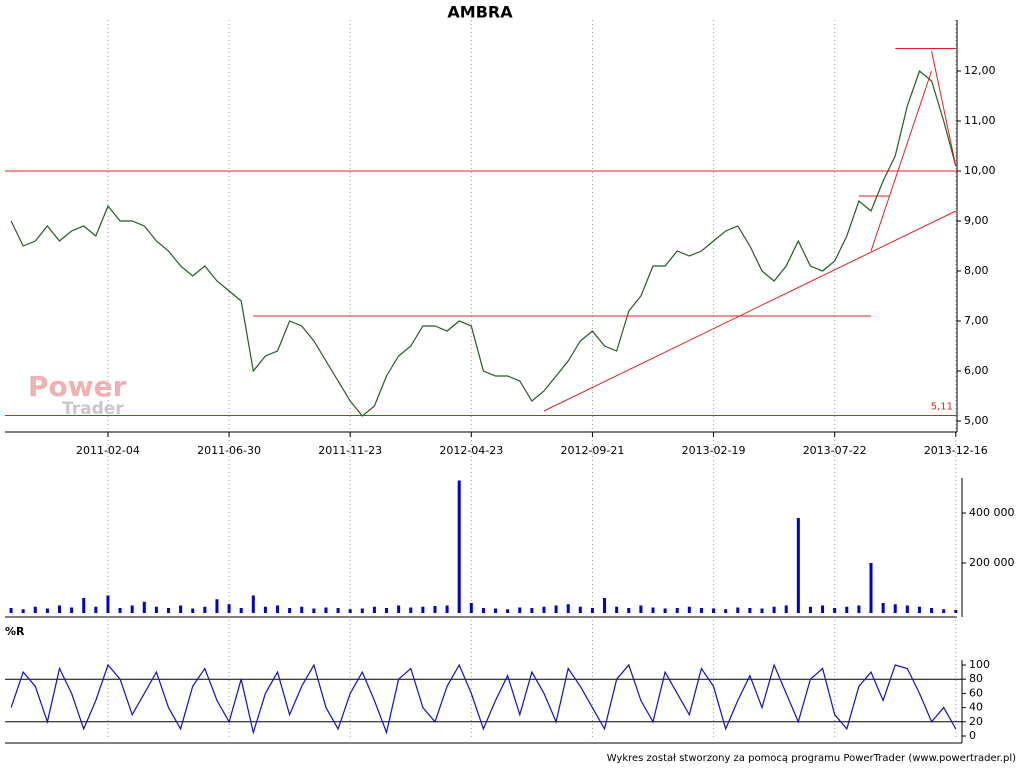 The width and height of the screenshot is (1024, 768). I want to click on y-tick-label: 200 000, so click(992, 562).